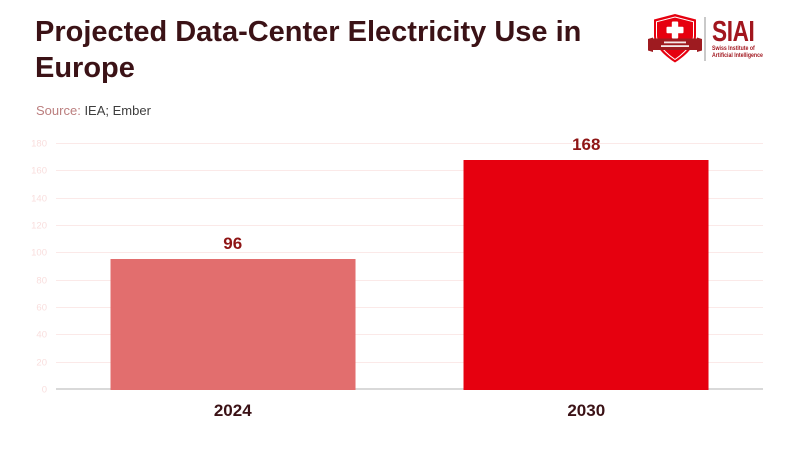 This screenshot has width=800, height=450. What do you see at coordinates (117, 110) in the screenshot?
I see `source-value: IEA; Ember` at bounding box center [117, 110].